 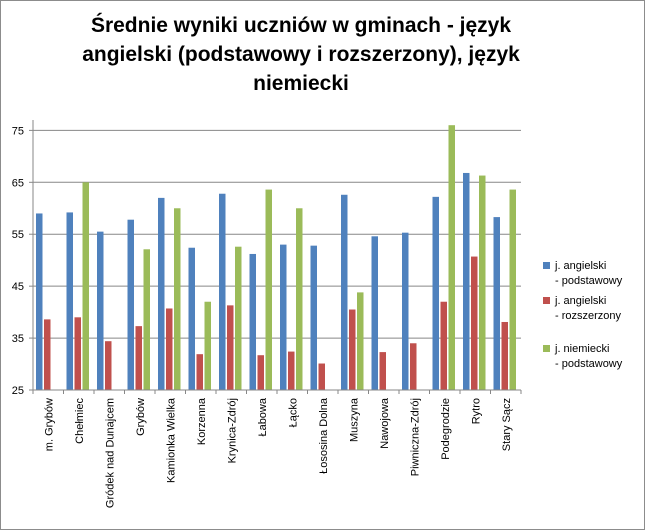 I want to click on y-tick-label: 45, so click(x=18, y=287).